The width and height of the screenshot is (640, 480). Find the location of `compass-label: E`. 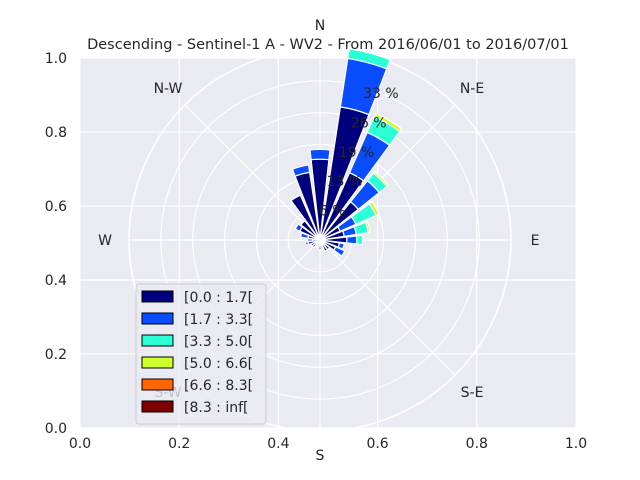

compass-label: E is located at coordinates (535, 241).